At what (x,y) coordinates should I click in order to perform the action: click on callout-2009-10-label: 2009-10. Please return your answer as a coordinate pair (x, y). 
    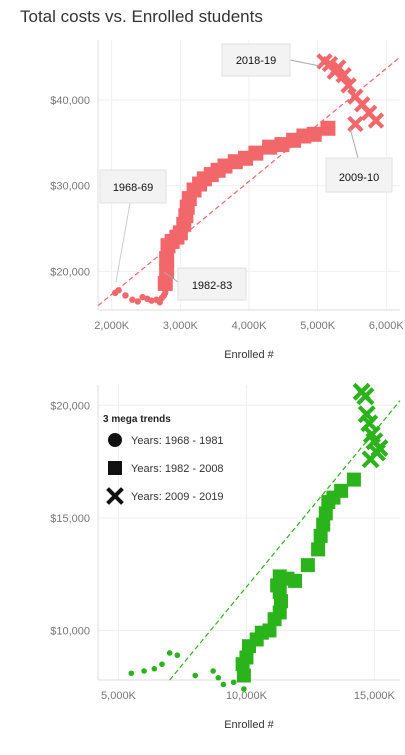
    Looking at the image, I should click on (359, 178).